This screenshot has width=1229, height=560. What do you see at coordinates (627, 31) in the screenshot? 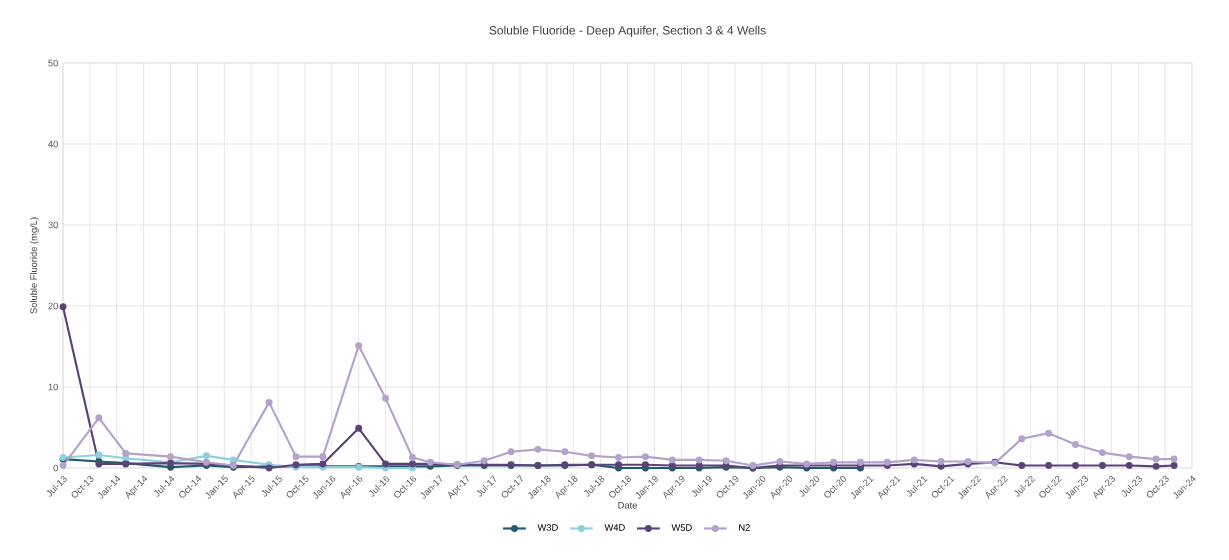
I see `chart-title: Soluble Fluoride - Deep Aquifer, Section 3 & 4 Wells` at bounding box center [627, 31].